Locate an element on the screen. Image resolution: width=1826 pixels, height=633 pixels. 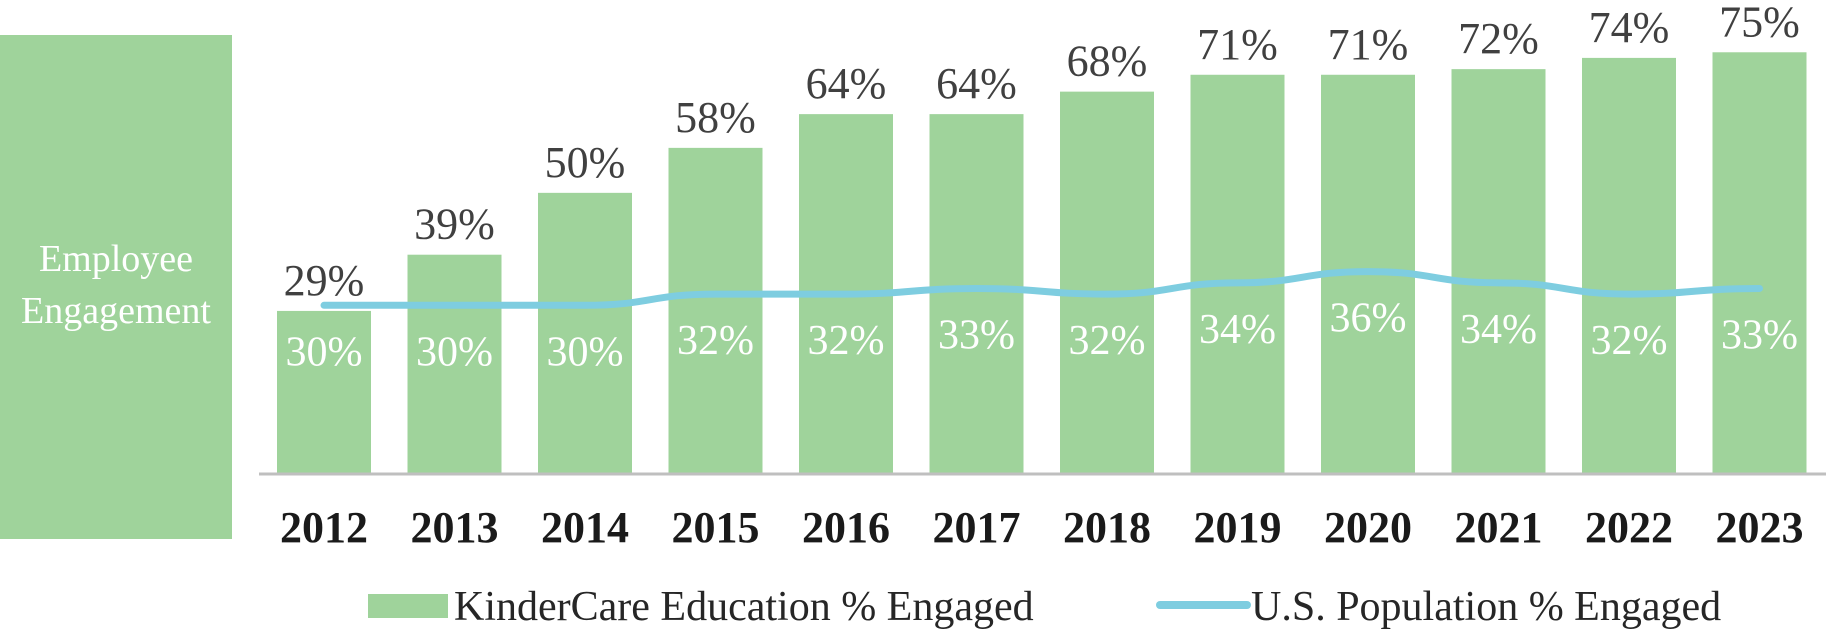
bar-2015 is located at coordinates (715, 310).